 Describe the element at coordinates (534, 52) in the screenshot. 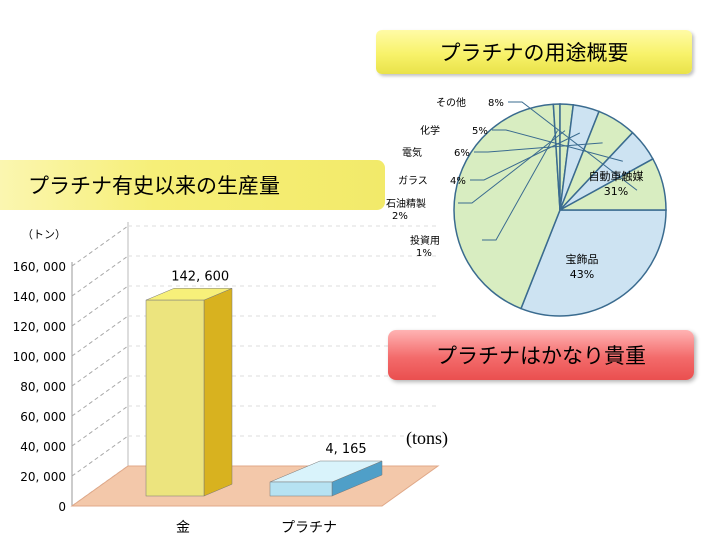

I see `uses-overview-banner: プラチナの用途概要` at that location.